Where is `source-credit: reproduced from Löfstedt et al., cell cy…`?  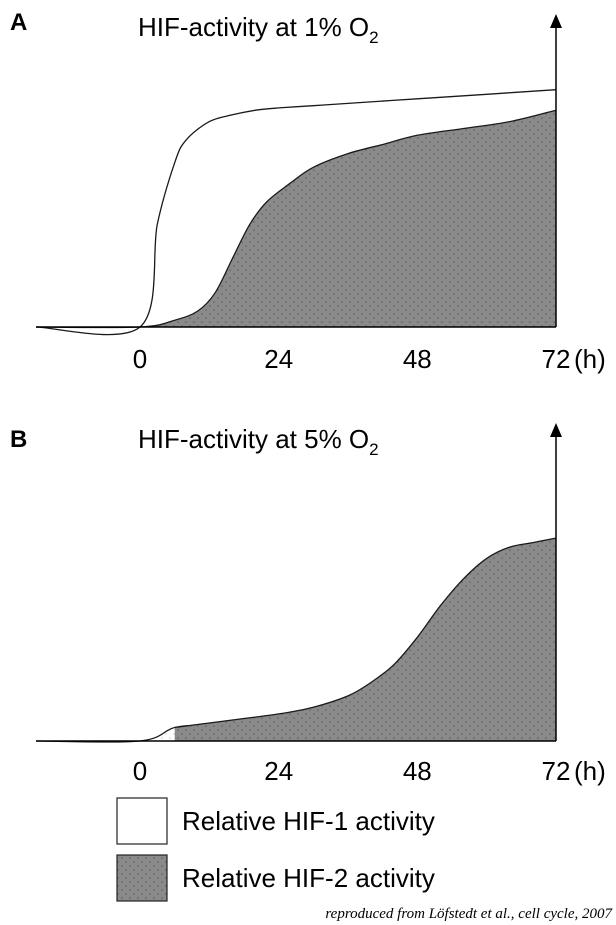
source-credit: reproduced from Löfstedt et al., cell cy… is located at coordinates (469, 914).